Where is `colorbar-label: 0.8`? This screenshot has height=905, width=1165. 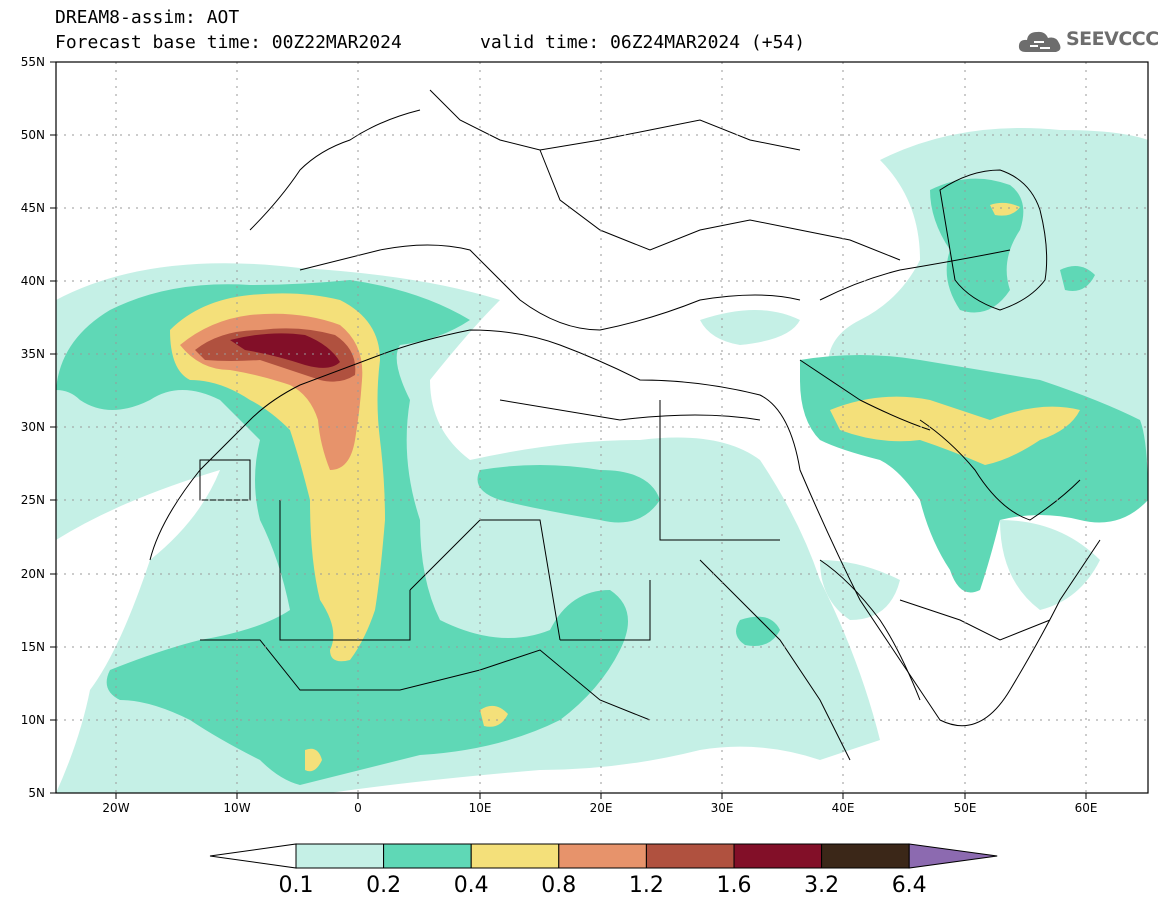 colorbar-label: 0.8 is located at coordinates (558, 885).